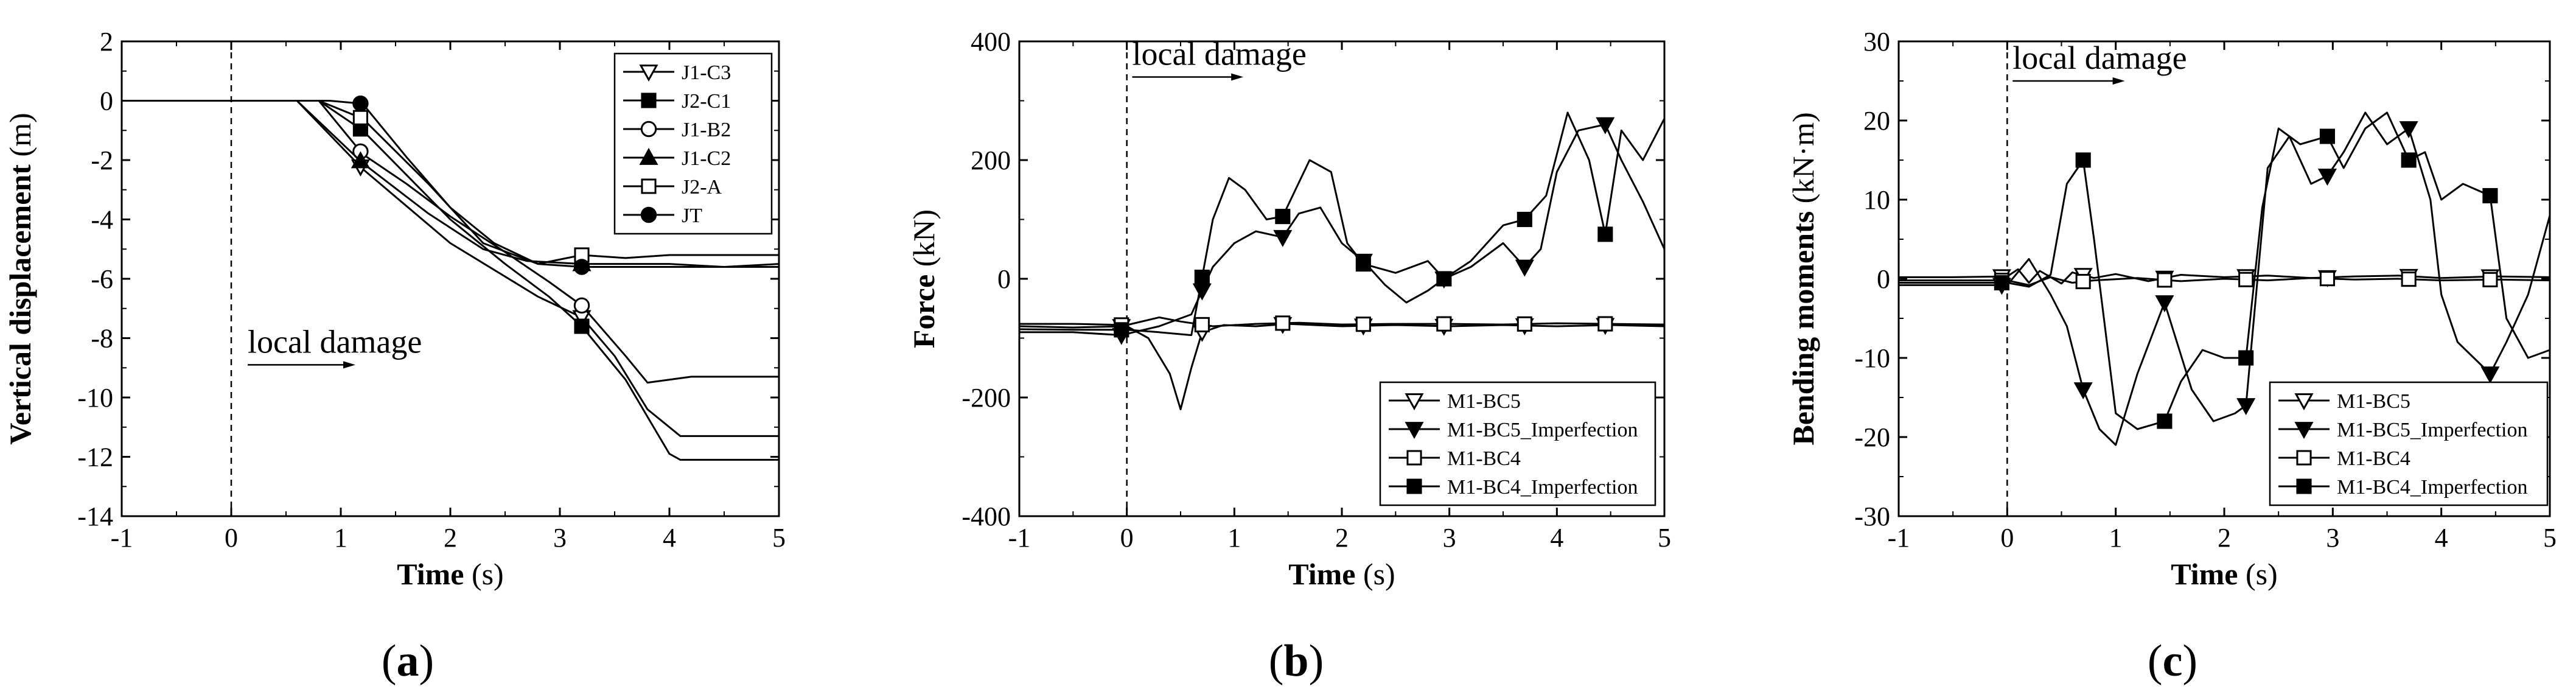  What do you see at coordinates (706, 158) in the screenshot?
I see `legend-label-j1-c2: J1-C2` at bounding box center [706, 158].